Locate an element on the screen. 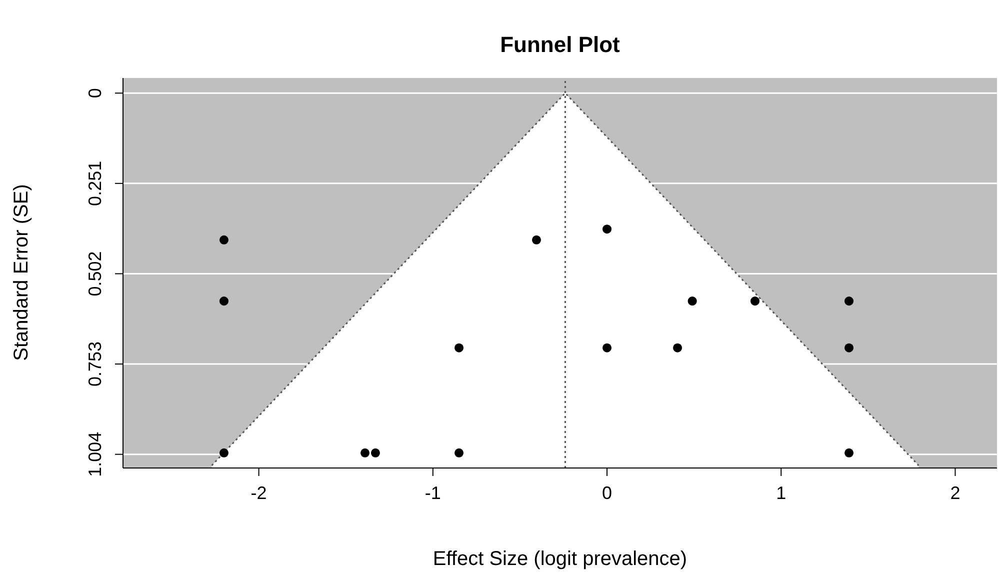  y-tick-label: 1.004 is located at coordinates (95, 454).